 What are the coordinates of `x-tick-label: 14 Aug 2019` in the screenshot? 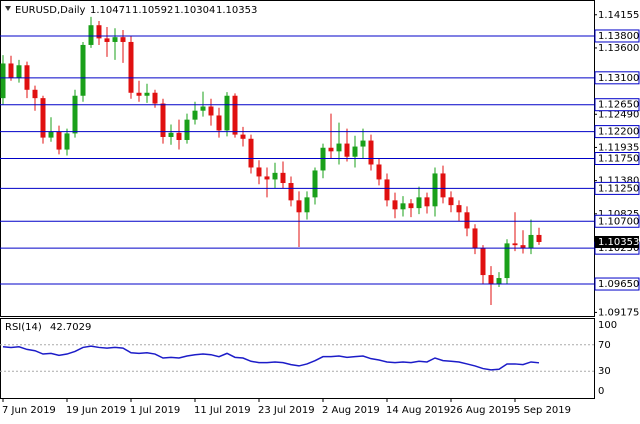 It's located at (418, 410).